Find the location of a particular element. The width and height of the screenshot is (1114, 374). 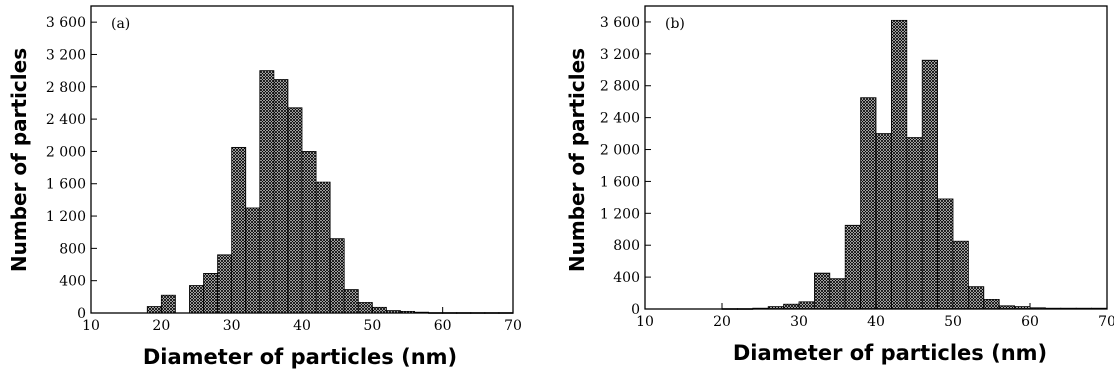

x-tick-label-a-10: 10 is located at coordinates (91, 326).